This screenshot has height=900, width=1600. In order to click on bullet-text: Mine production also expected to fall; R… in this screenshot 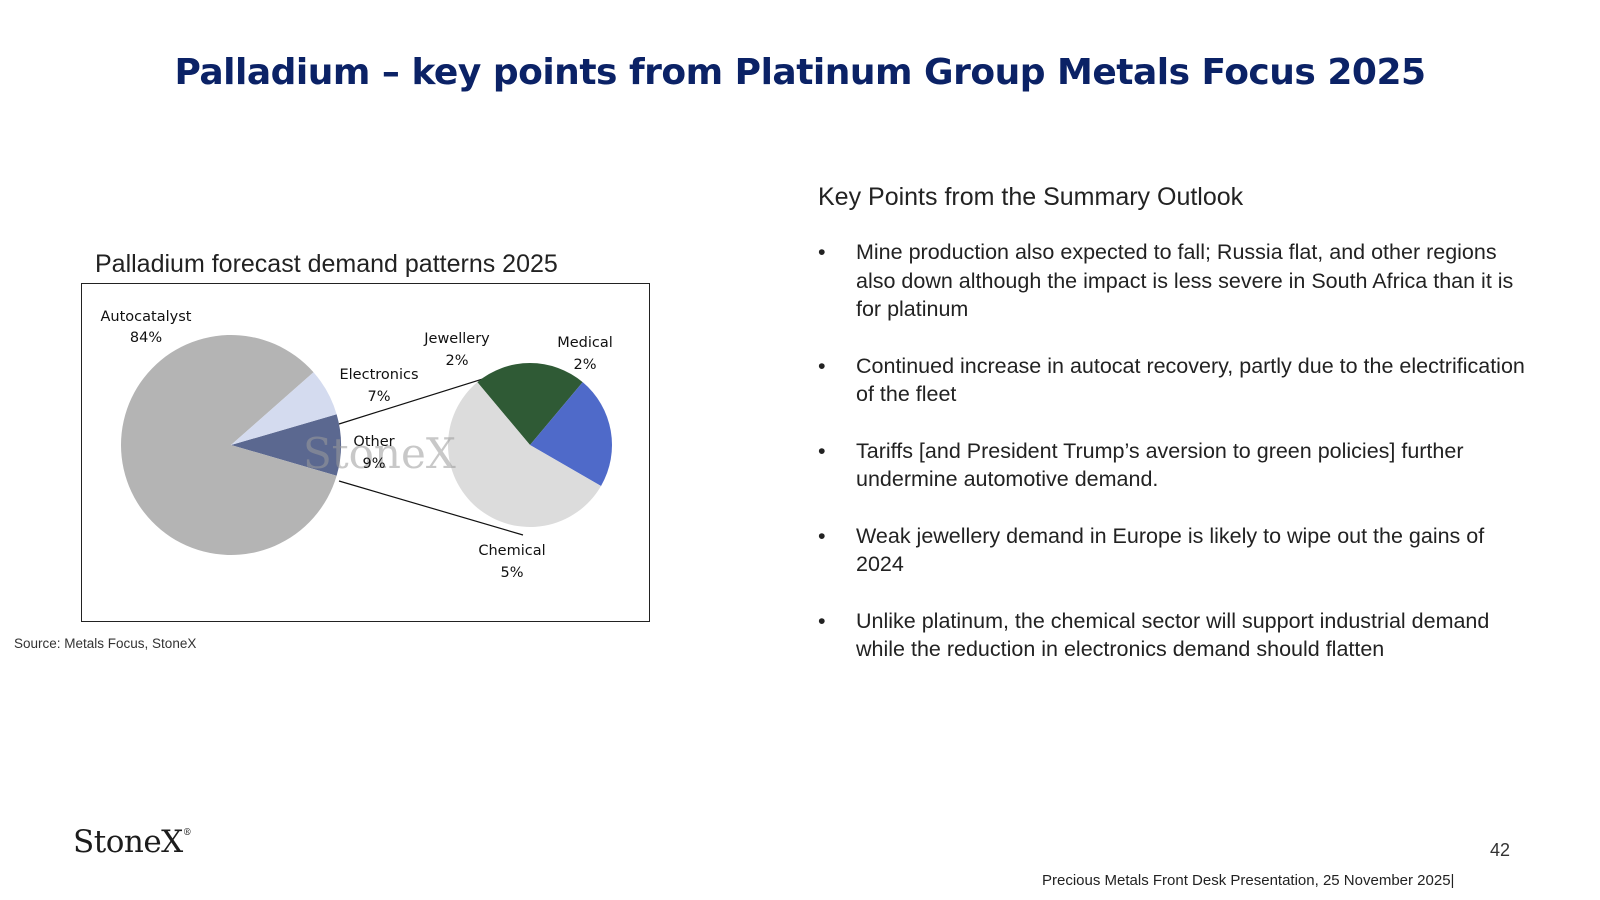, I will do `click(1185, 280)`.